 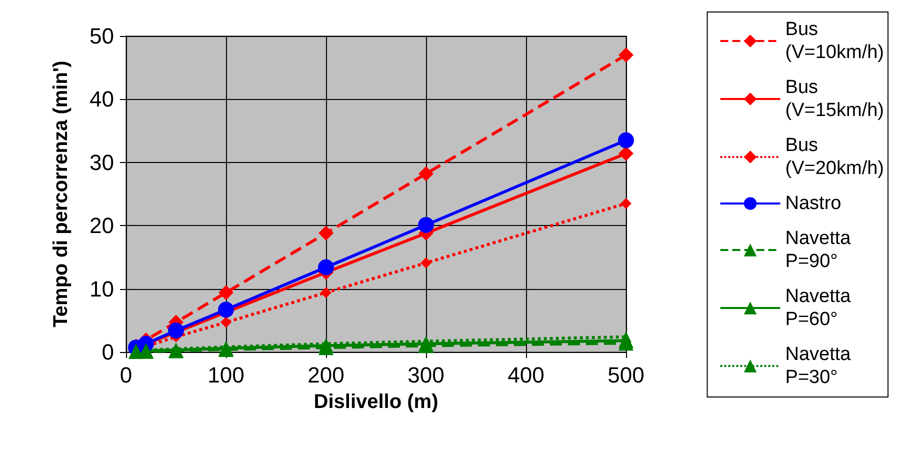 I want to click on legend-label: Navetta P=30°, so click(x=818, y=366).